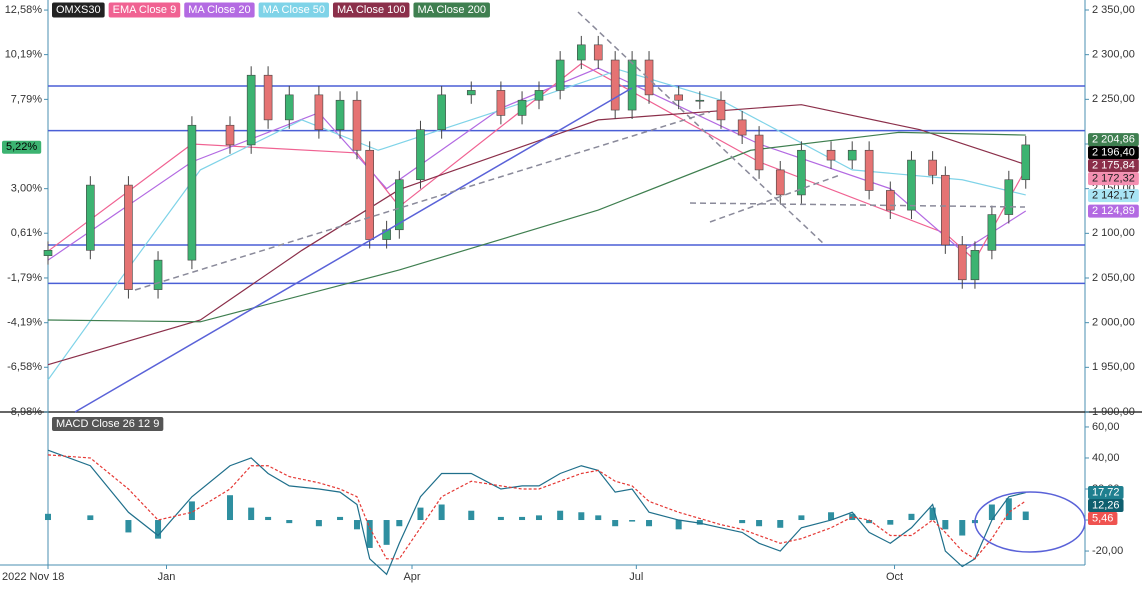 This screenshot has width=1142, height=590. I want to click on x-tick-label: Jan, so click(167, 577).